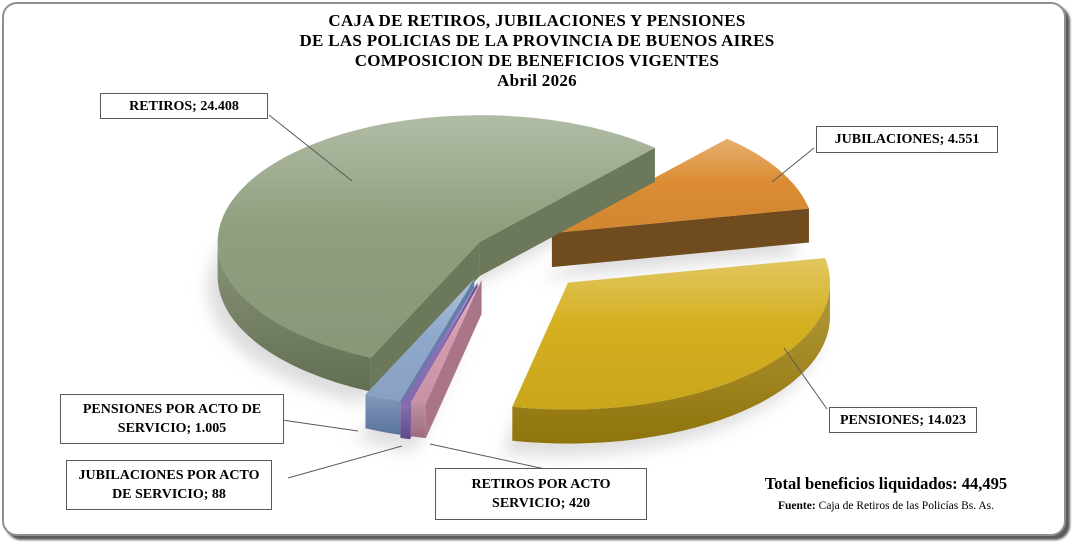 The width and height of the screenshot is (1074, 545). I want to click on slice-retiros-cut-end, so click(567, 212).